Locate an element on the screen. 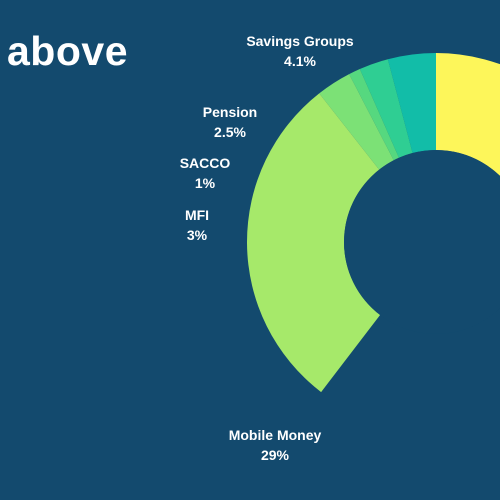  slice-label-value: 2.5% is located at coordinates (230, 132).